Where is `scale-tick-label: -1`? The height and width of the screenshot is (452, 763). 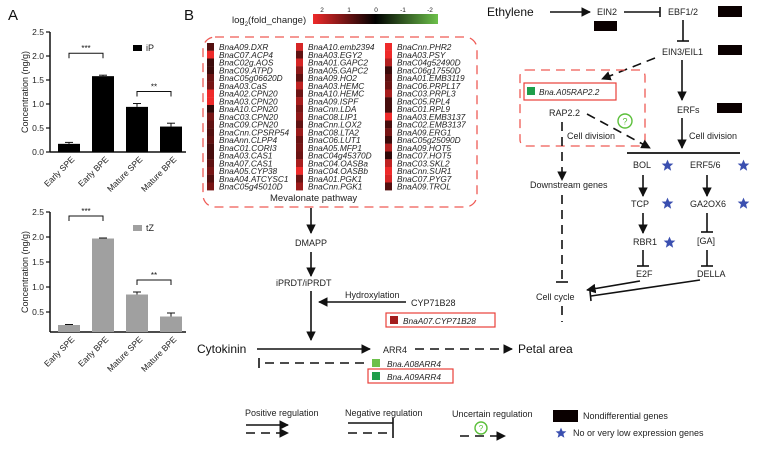
scale-tick-label: -1 is located at coordinates (403, 10).